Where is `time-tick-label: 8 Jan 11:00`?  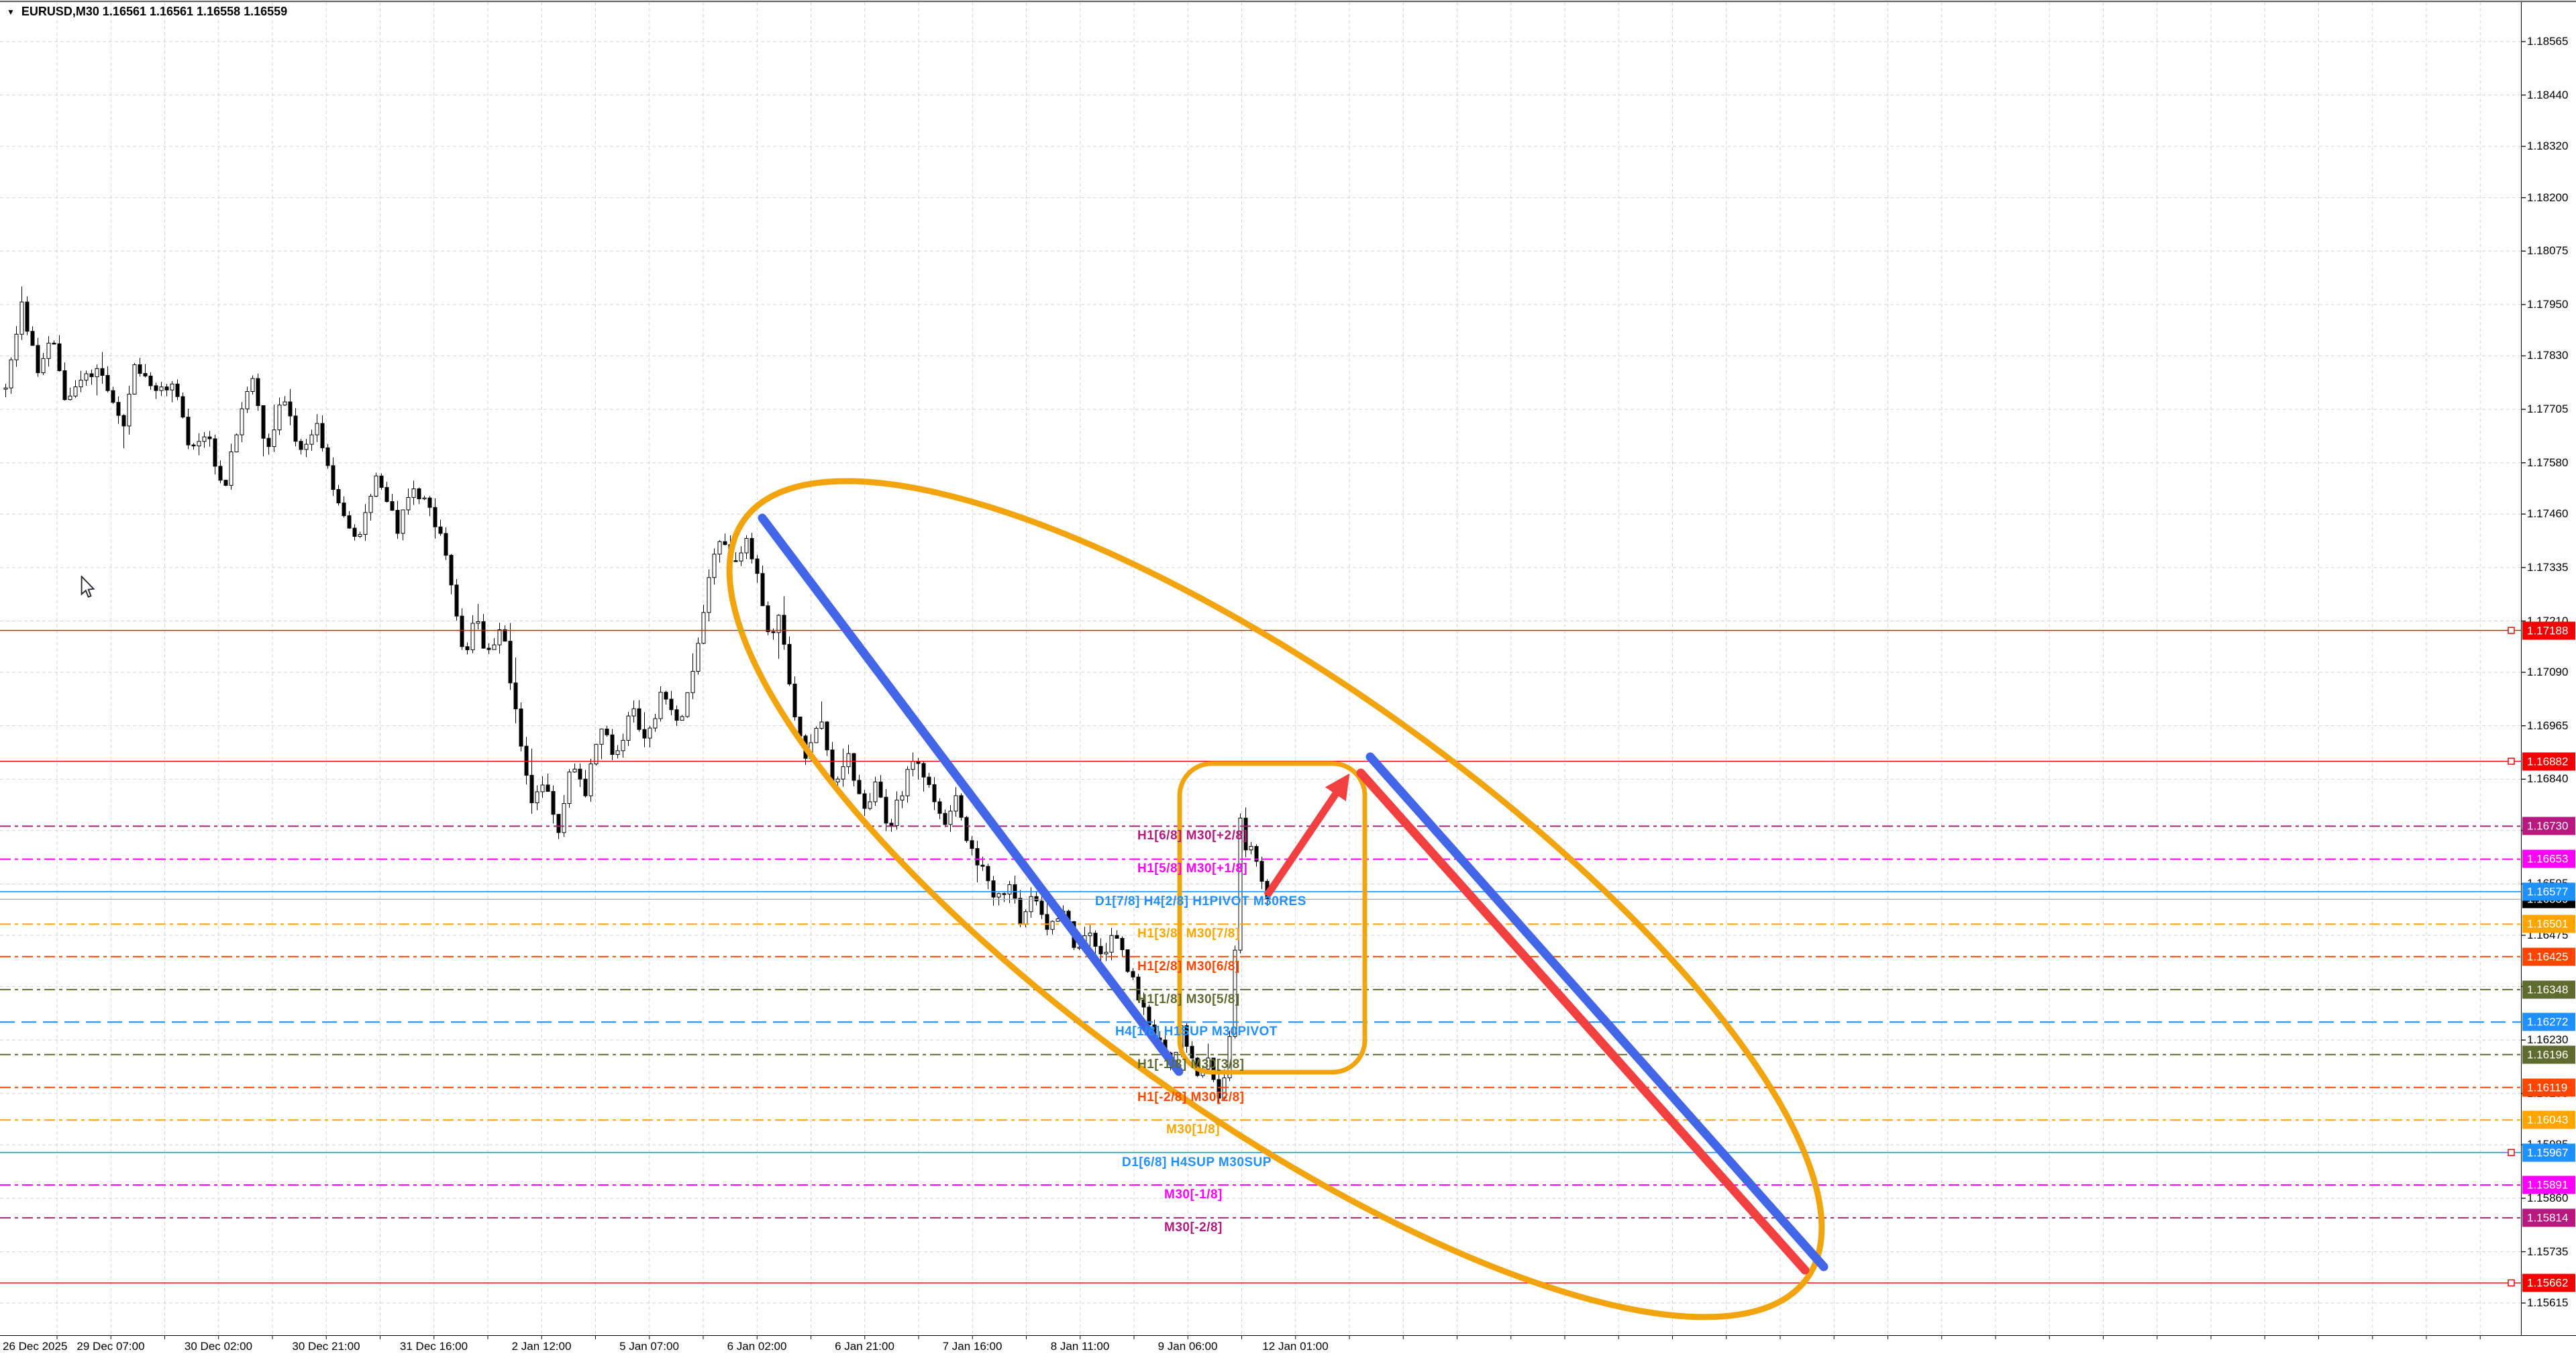
time-tick-label: 8 Jan 11:00 is located at coordinates (1080, 1346).